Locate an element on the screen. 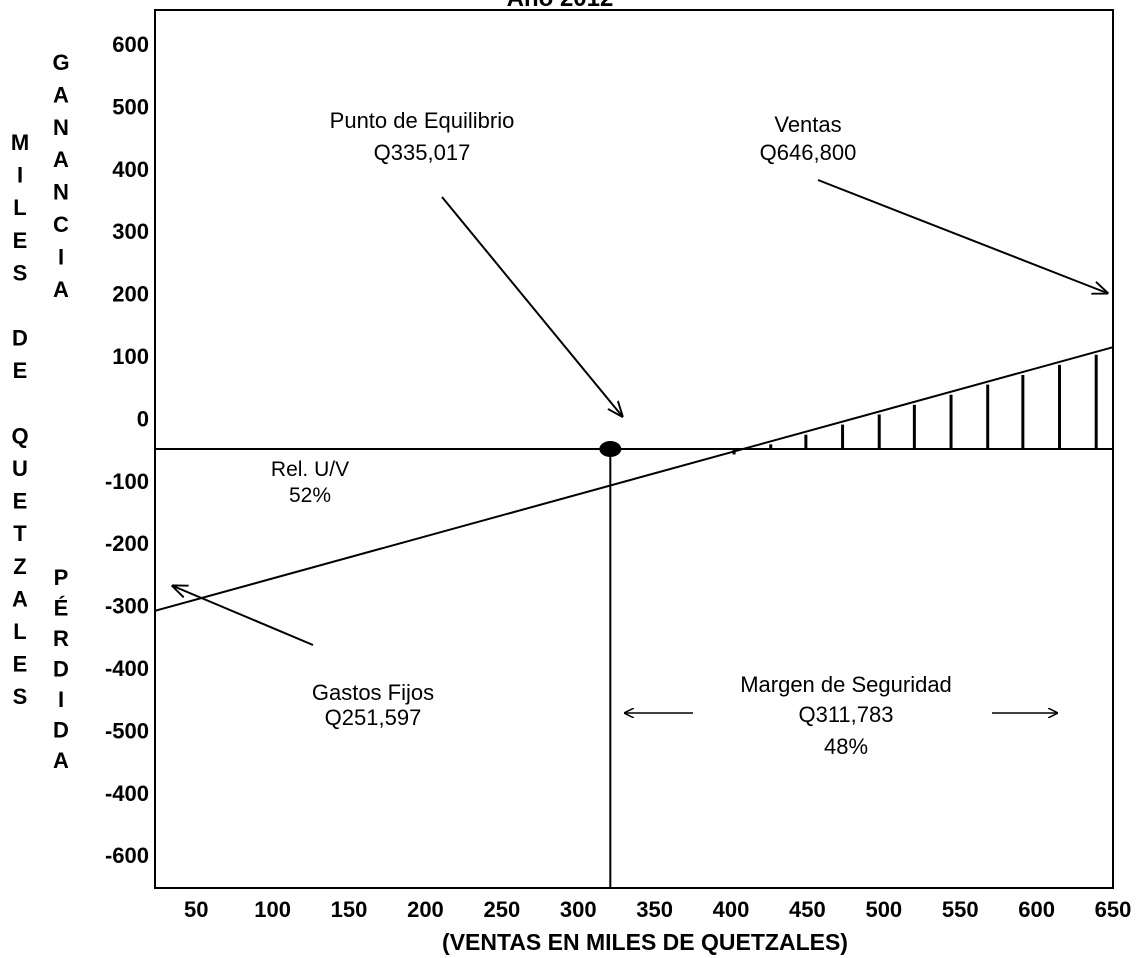 The image size is (1141, 958). x-tick-label: 250 is located at coordinates (501, 909).